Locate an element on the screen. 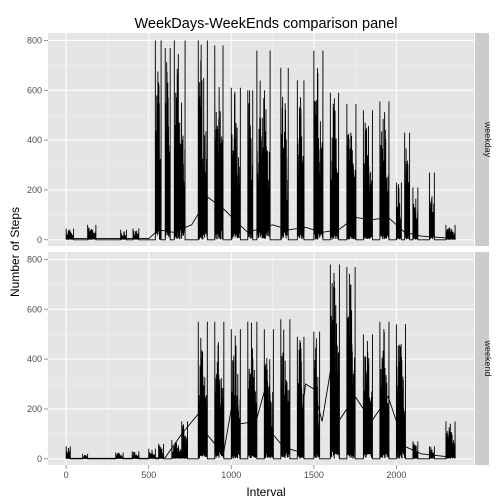 This screenshot has width=504, height=504. x-axis-title: Interval is located at coordinates (265, 492).